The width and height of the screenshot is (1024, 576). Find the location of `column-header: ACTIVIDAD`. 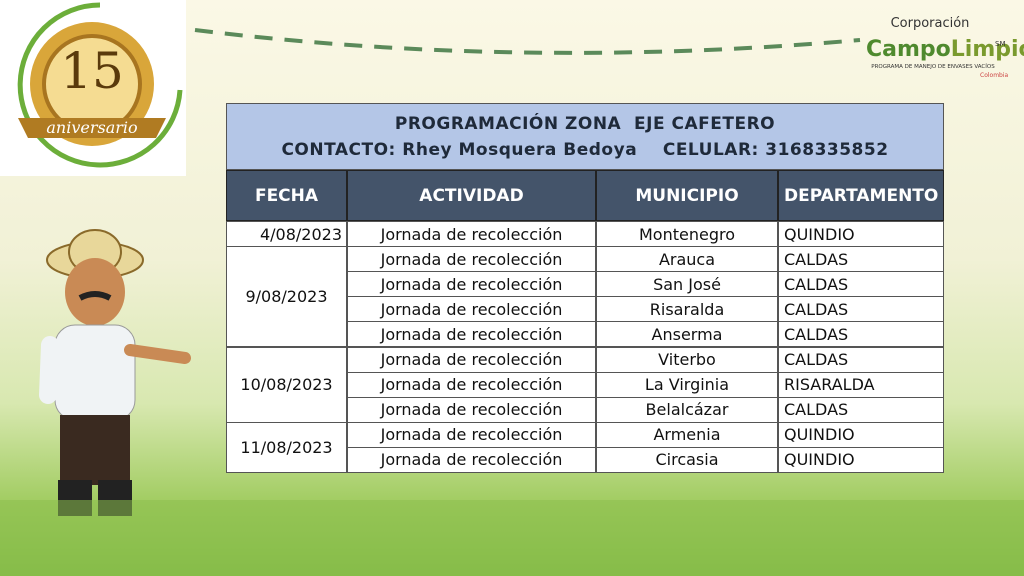

column-header: ACTIVIDAD is located at coordinates (471, 195).